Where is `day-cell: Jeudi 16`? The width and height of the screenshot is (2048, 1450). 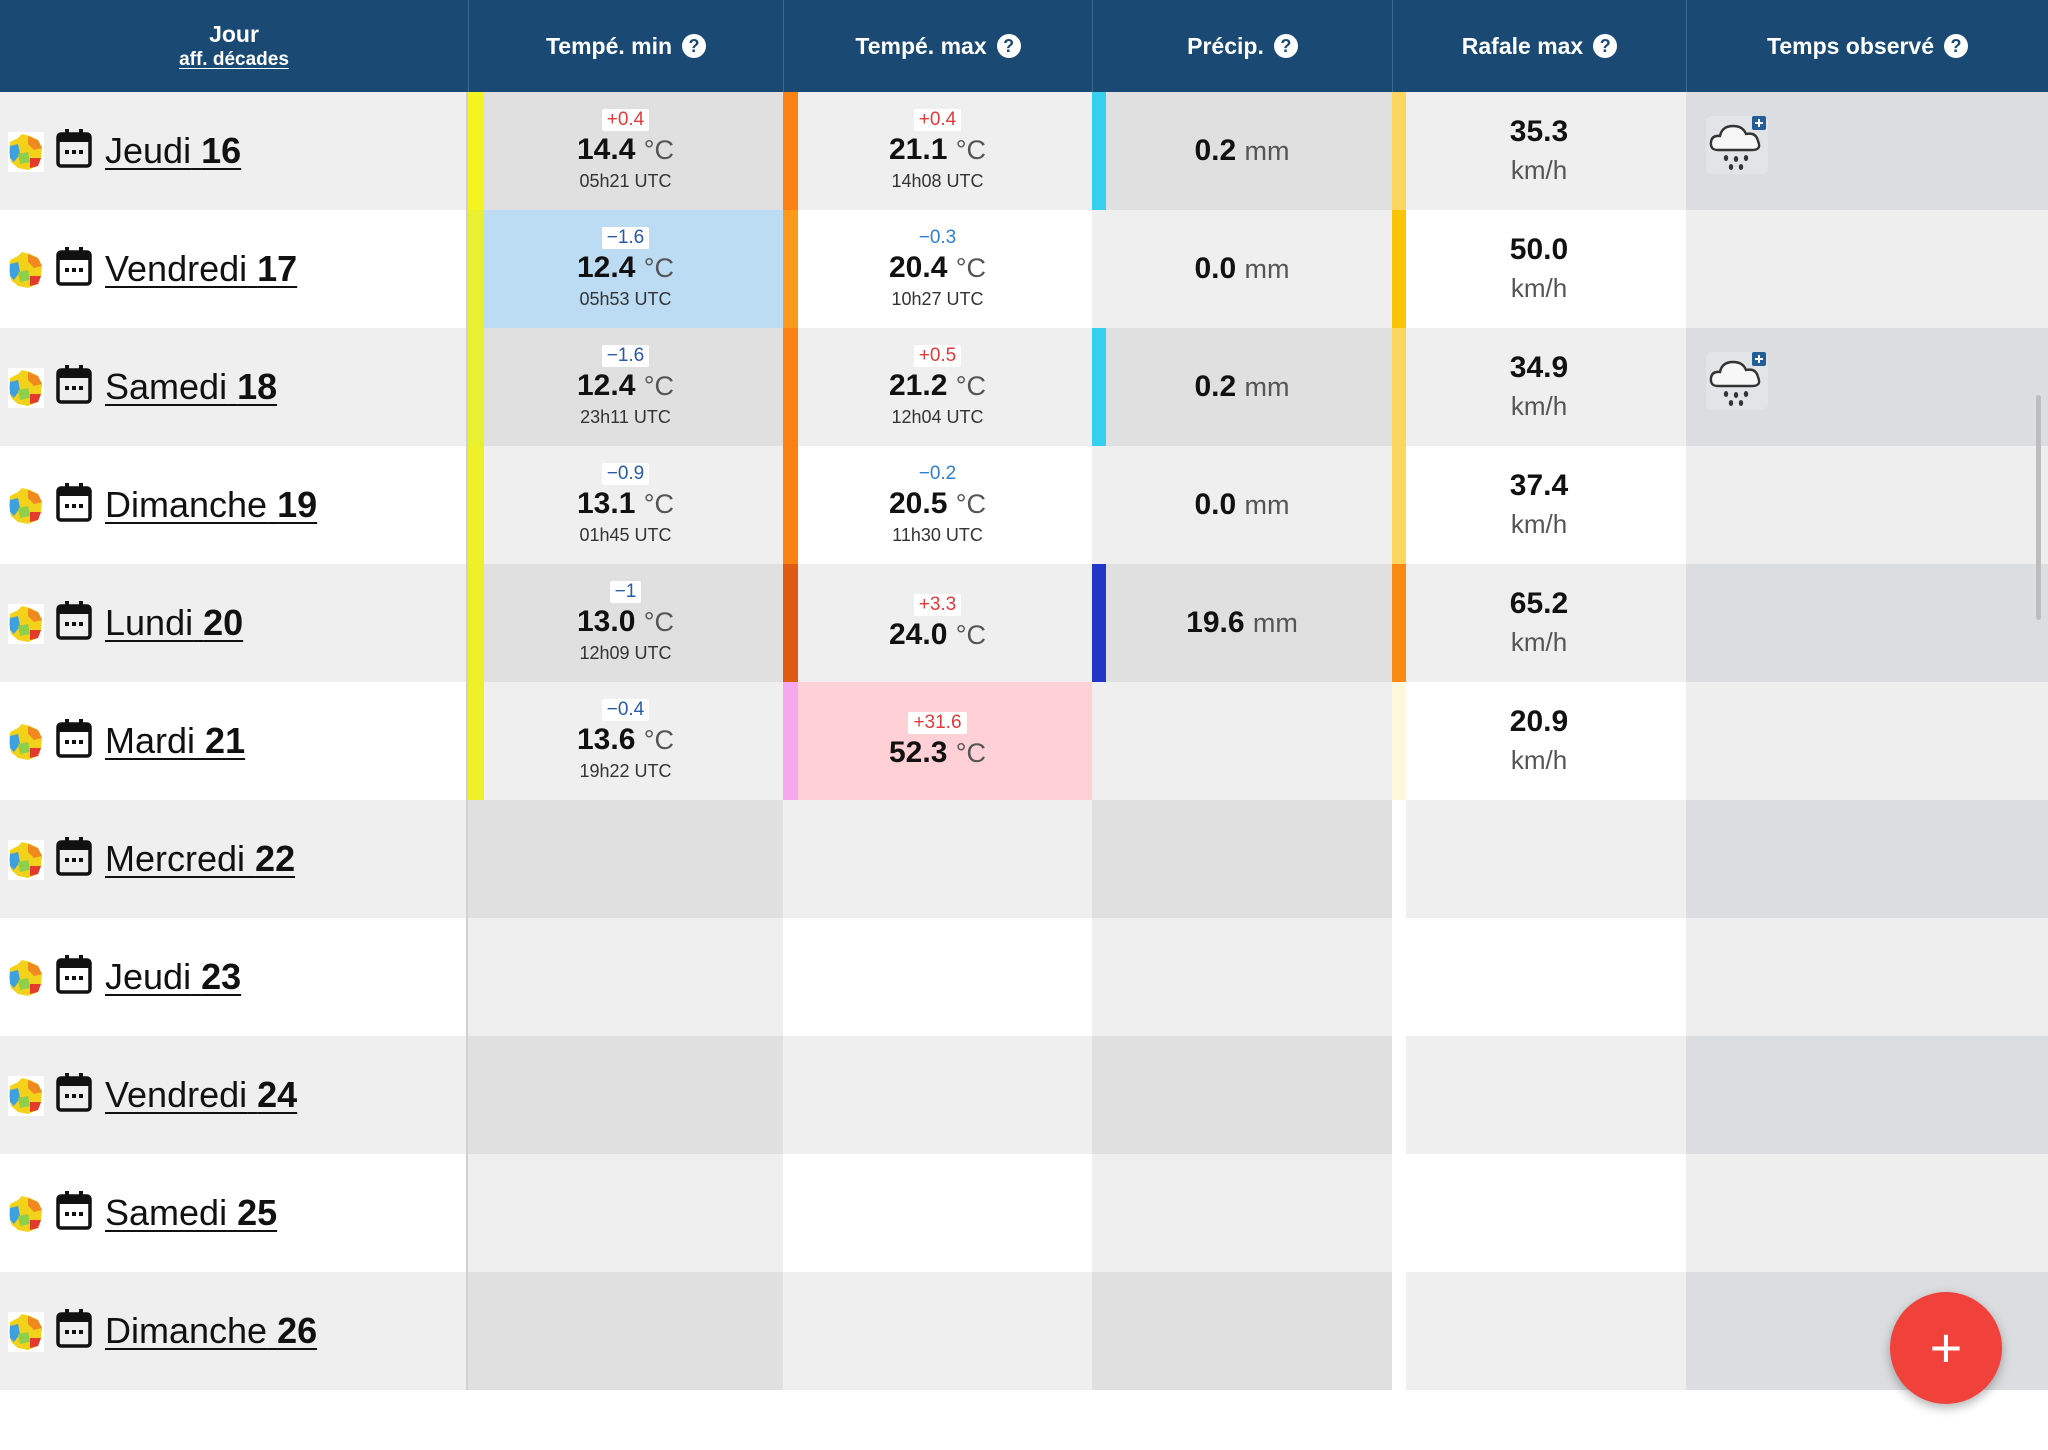
day-cell: Jeudi 16 is located at coordinates (234, 151).